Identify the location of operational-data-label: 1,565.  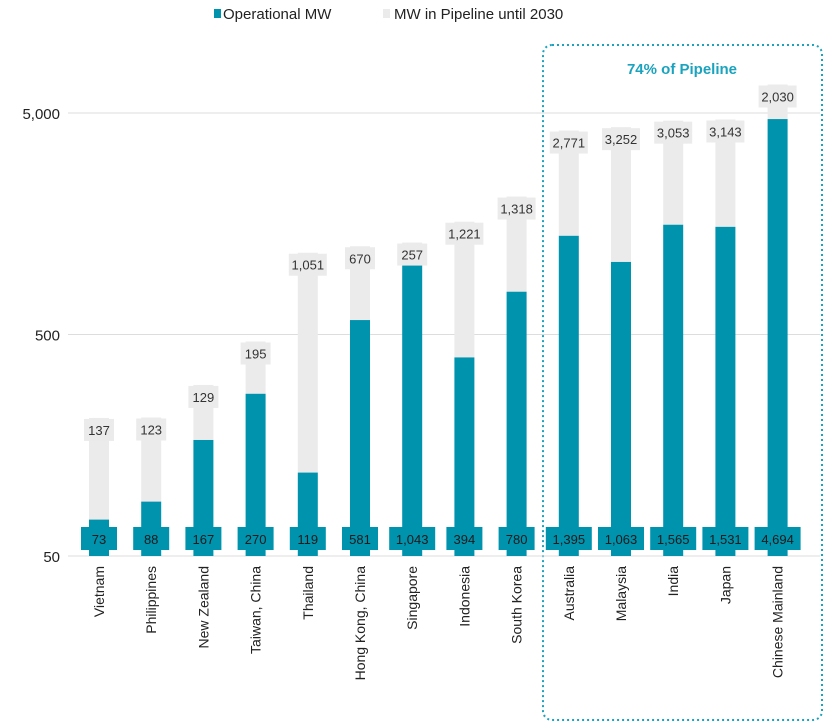
(673, 539).